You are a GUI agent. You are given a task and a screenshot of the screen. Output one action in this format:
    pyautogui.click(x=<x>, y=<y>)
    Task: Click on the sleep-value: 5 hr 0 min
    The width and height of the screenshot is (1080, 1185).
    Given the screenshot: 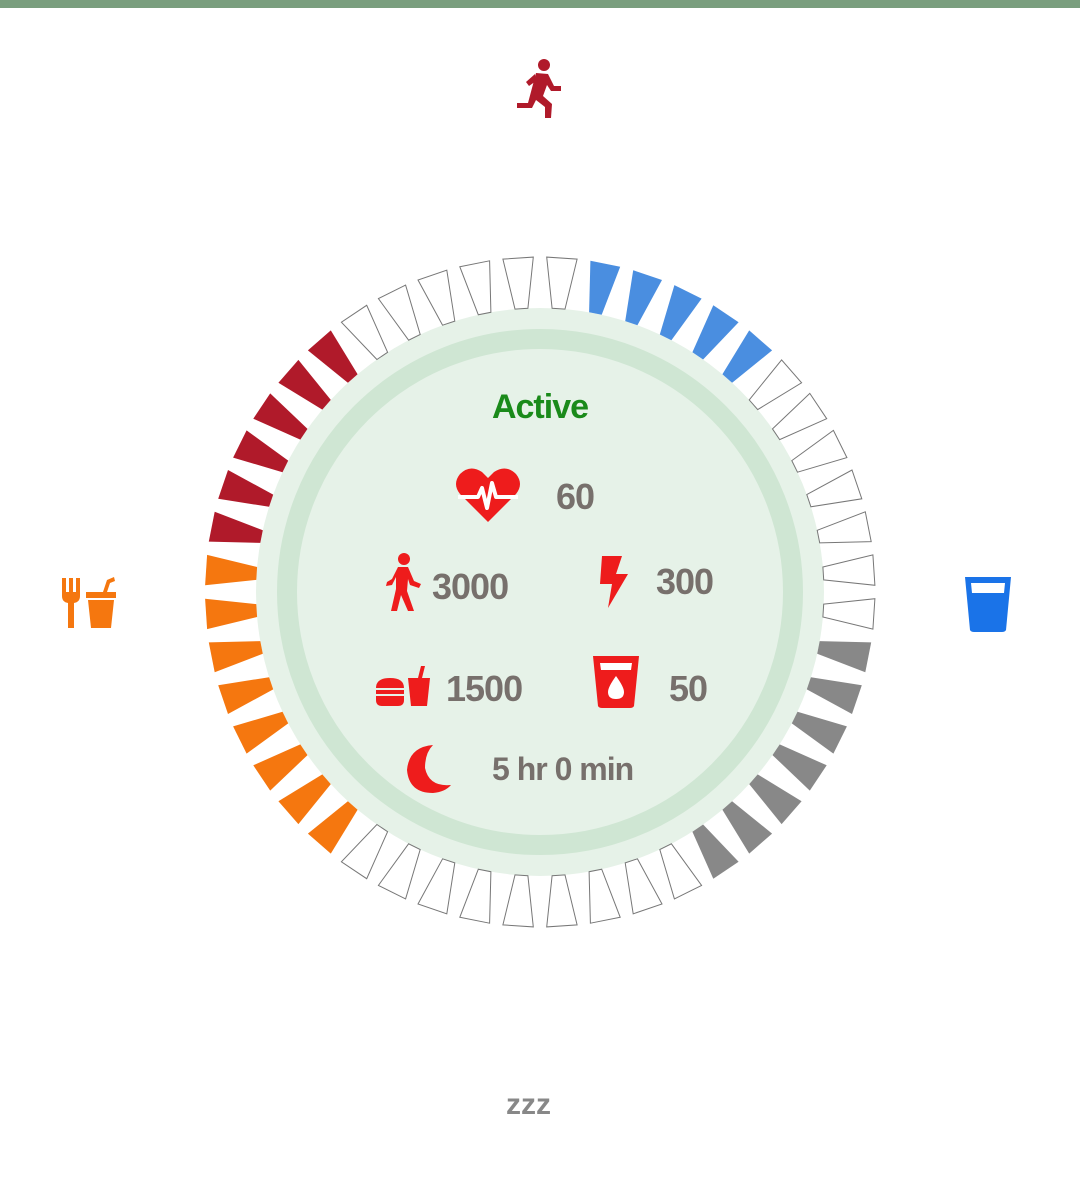 What is the action you would take?
    pyautogui.click(x=563, y=769)
    